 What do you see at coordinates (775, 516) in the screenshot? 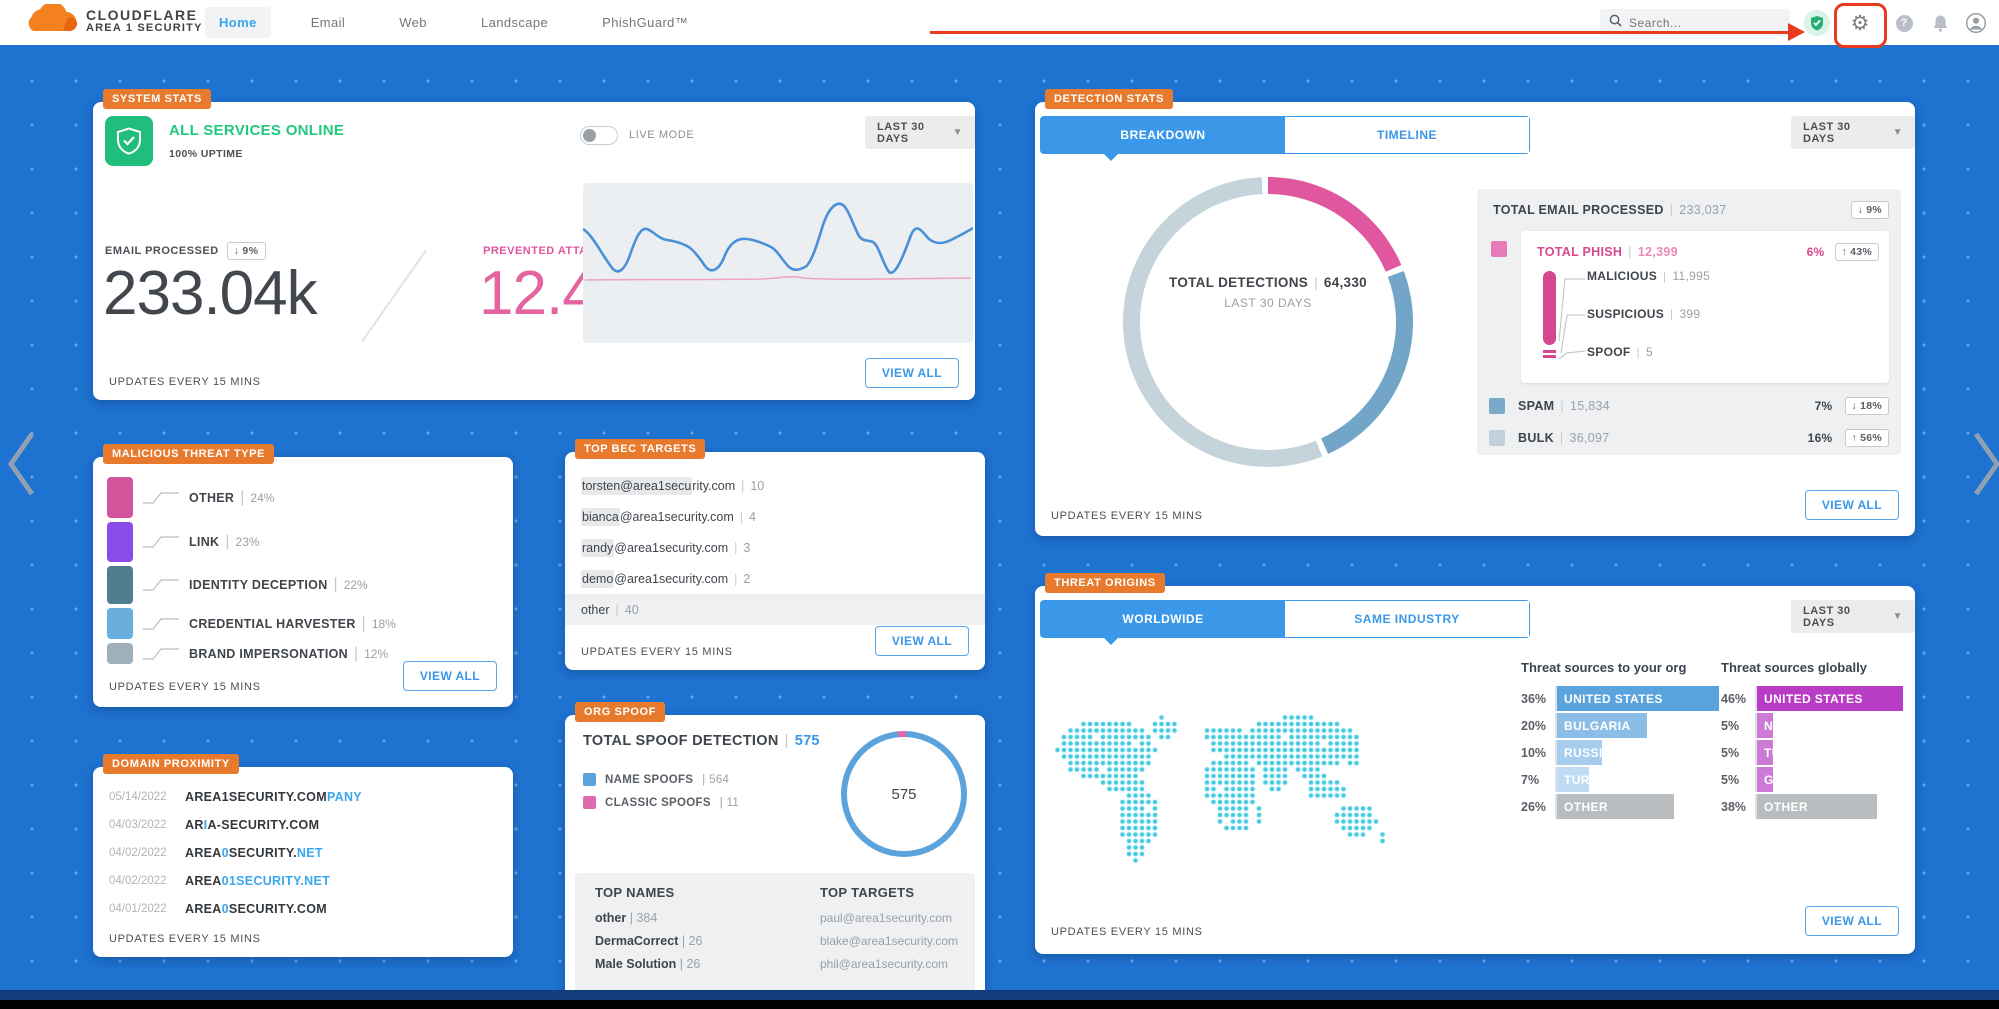
I see `bec-target-row: bianca@area1security.com | 4` at bounding box center [775, 516].